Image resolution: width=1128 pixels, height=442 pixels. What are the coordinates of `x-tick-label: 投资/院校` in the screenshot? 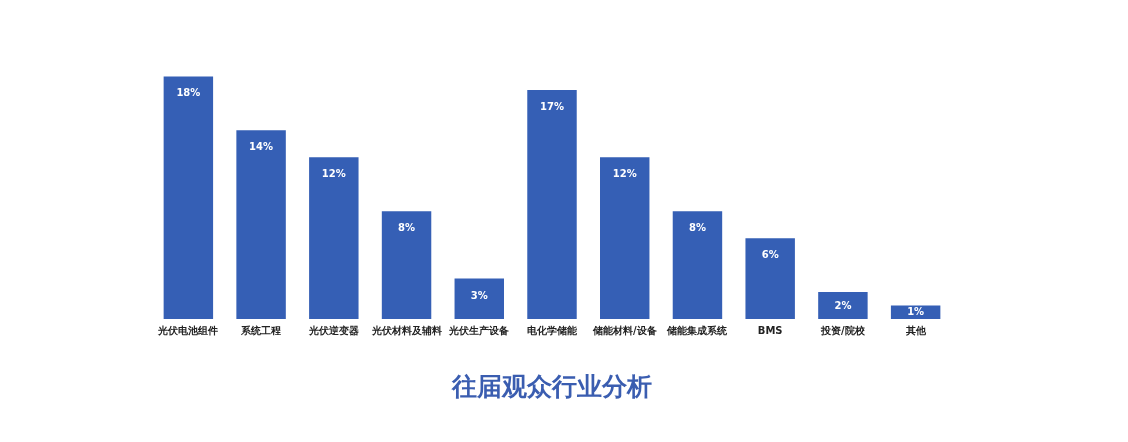 It's located at (843, 330).